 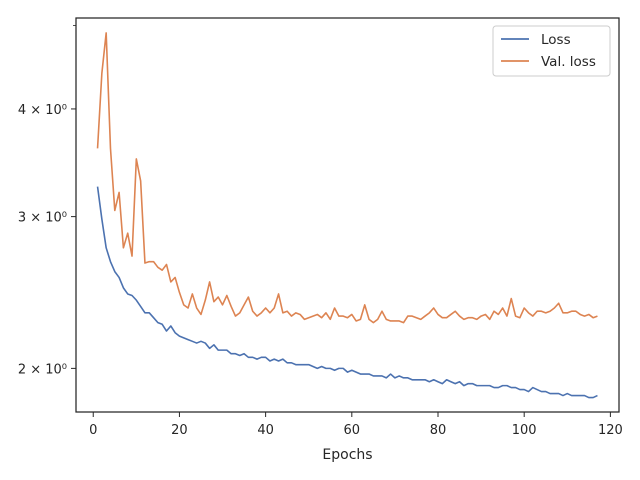 I want to click on x-tick-label: 20, so click(x=179, y=430).